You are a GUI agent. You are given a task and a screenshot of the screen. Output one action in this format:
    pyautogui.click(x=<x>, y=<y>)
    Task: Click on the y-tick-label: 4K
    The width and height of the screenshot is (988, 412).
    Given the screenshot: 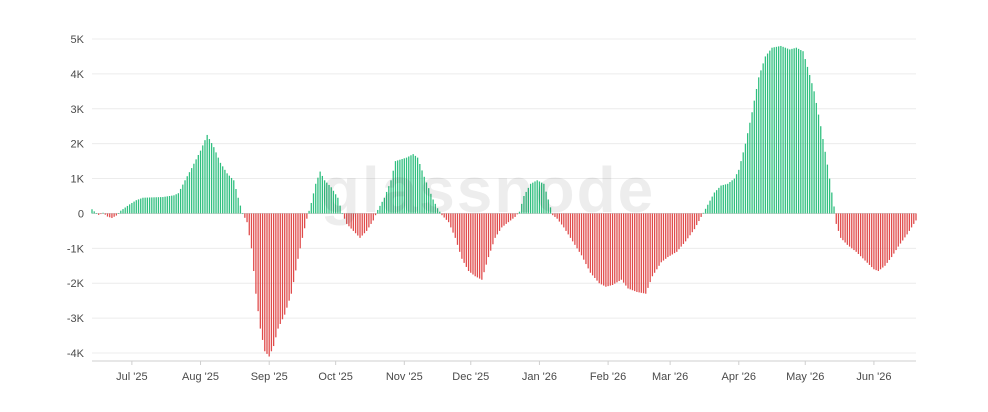 What is the action you would take?
    pyautogui.click(x=78, y=75)
    